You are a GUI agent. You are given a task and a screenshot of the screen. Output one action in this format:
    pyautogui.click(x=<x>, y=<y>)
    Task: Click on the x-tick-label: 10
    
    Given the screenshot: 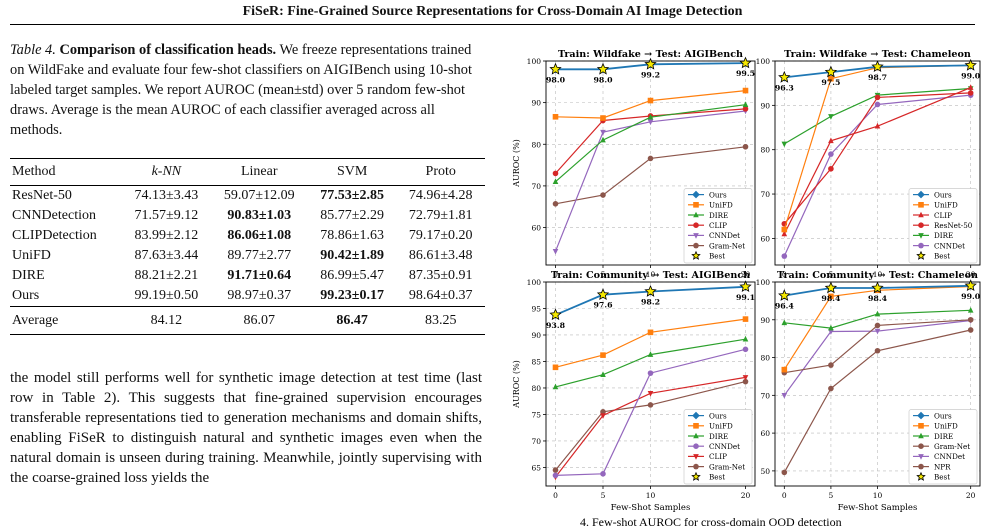 What is the action you would take?
    pyautogui.click(x=651, y=495)
    